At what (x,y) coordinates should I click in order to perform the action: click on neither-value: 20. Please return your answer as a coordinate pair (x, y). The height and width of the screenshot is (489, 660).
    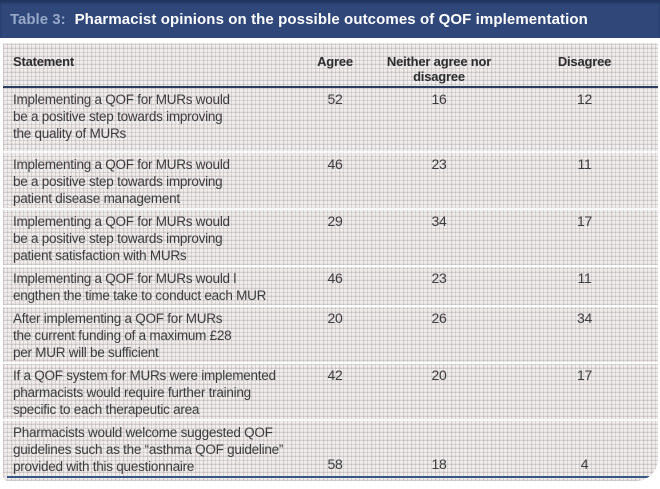
    Looking at the image, I should click on (439, 390).